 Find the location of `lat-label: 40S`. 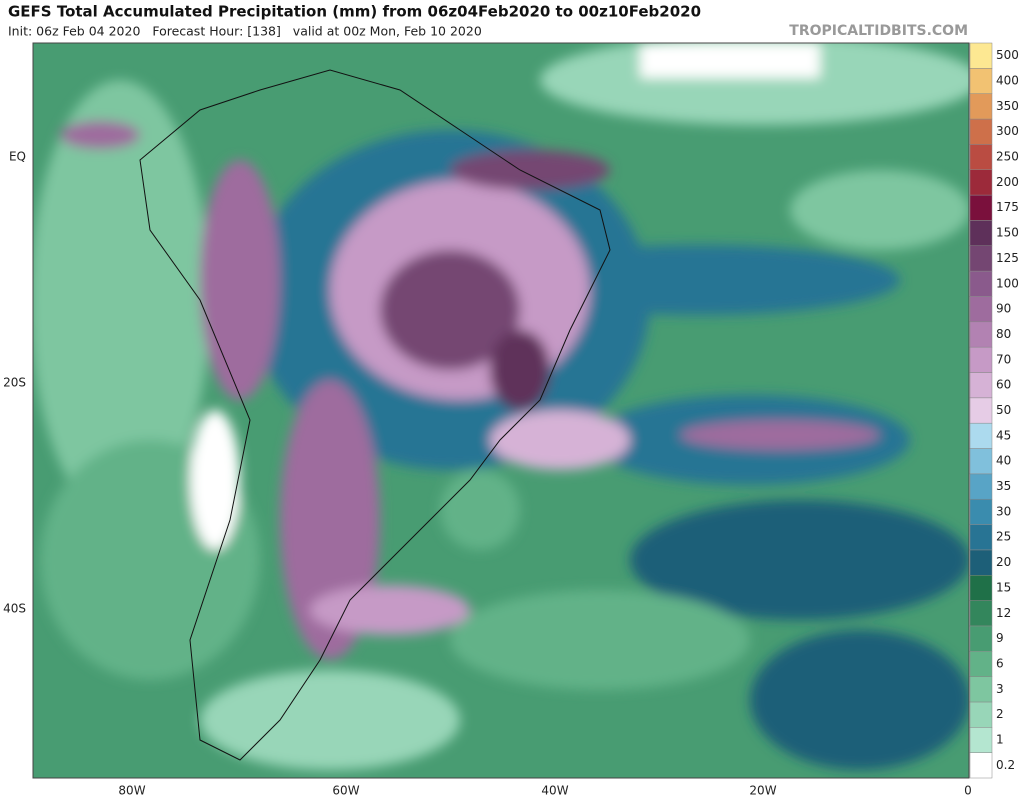

lat-label: 40S is located at coordinates (14, 609).